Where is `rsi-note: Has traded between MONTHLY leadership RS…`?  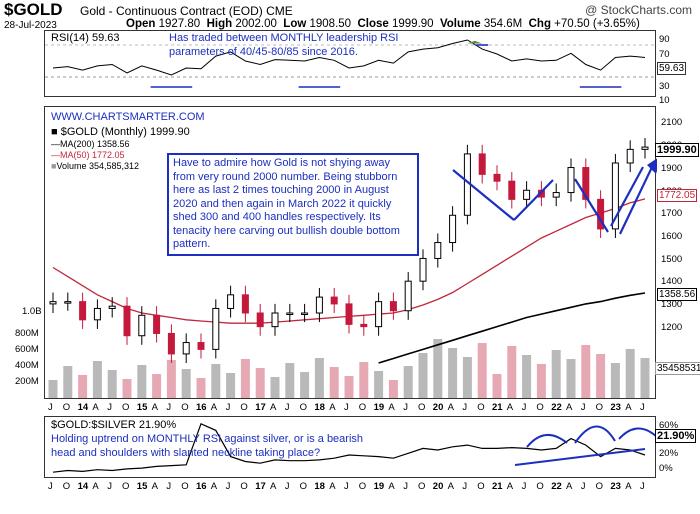
rsi-note: Has traded between MONTHLY leadership RS… is located at coordinates (284, 45).